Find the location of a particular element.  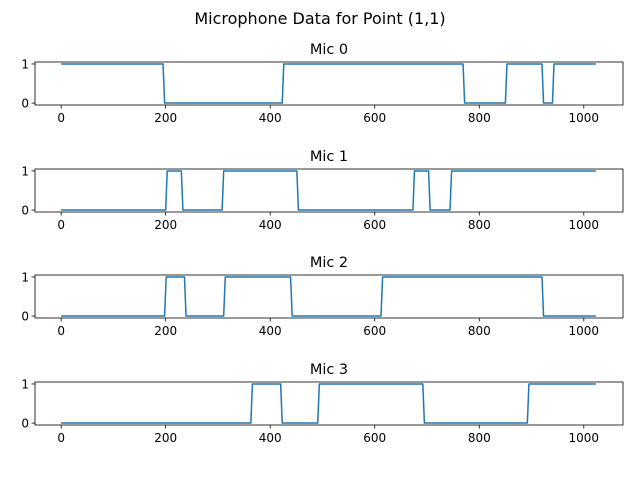

subplot-title: Mic 1 is located at coordinates (329, 157).